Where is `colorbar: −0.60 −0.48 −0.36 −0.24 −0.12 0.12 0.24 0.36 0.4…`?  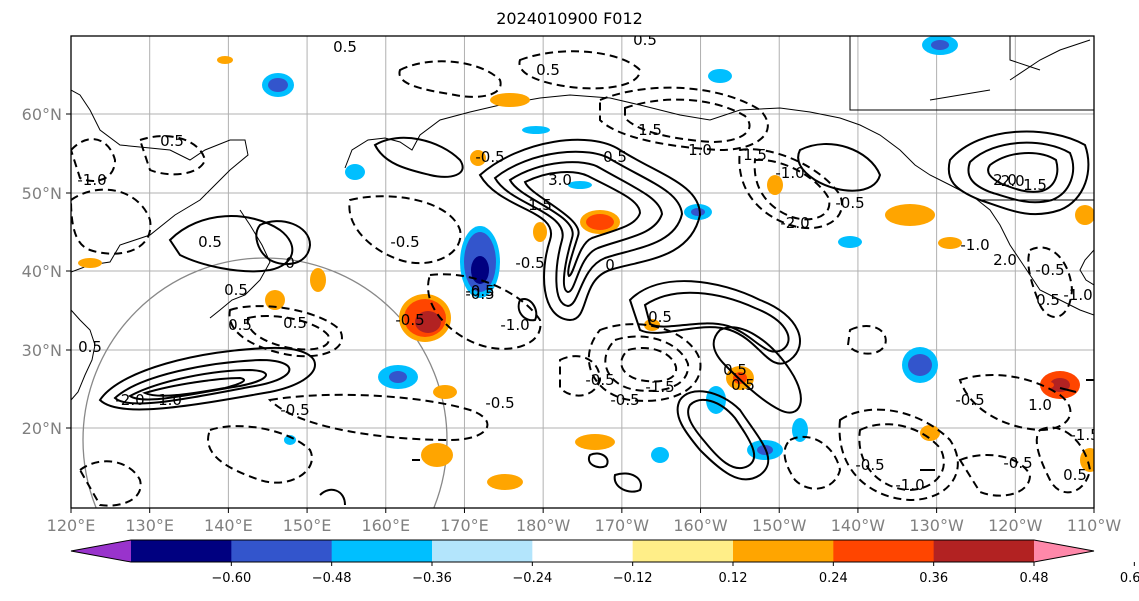 colorbar: −0.60 −0.48 −0.36 −0.24 −0.12 0.12 0.24 0.36 0.4… is located at coordinates (604, 562).